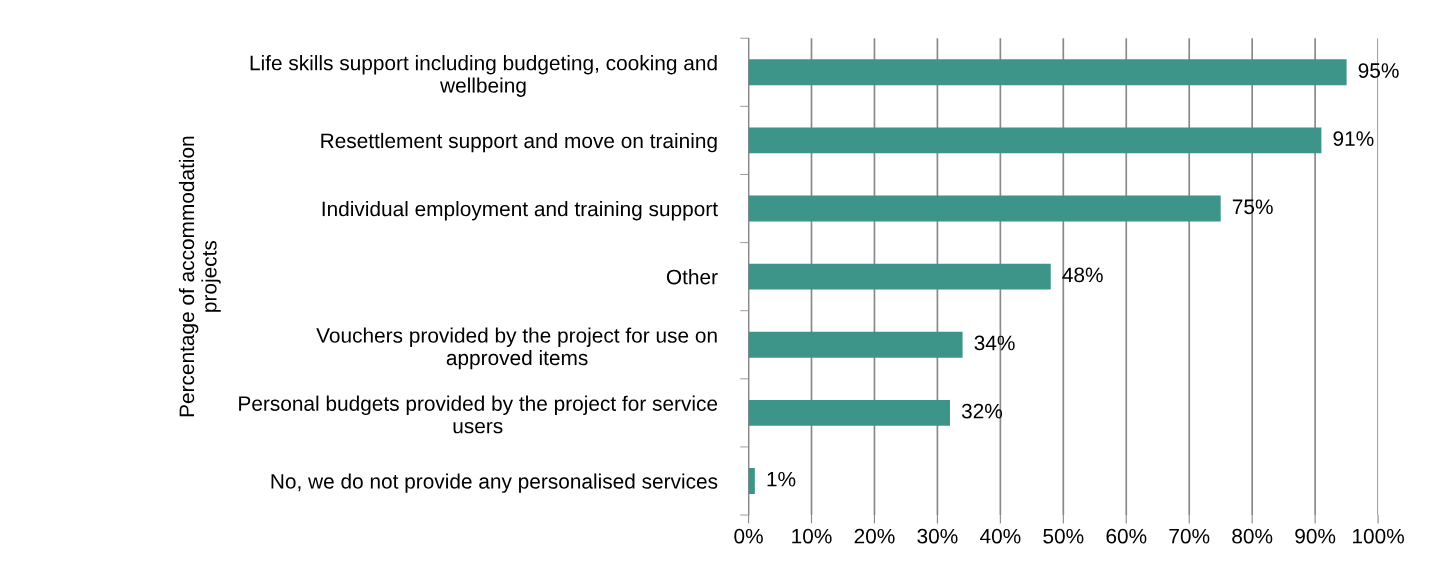  What do you see at coordinates (199, 276) in the screenshot?
I see `y-axis-title: Percentage of accommodation projects` at bounding box center [199, 276].